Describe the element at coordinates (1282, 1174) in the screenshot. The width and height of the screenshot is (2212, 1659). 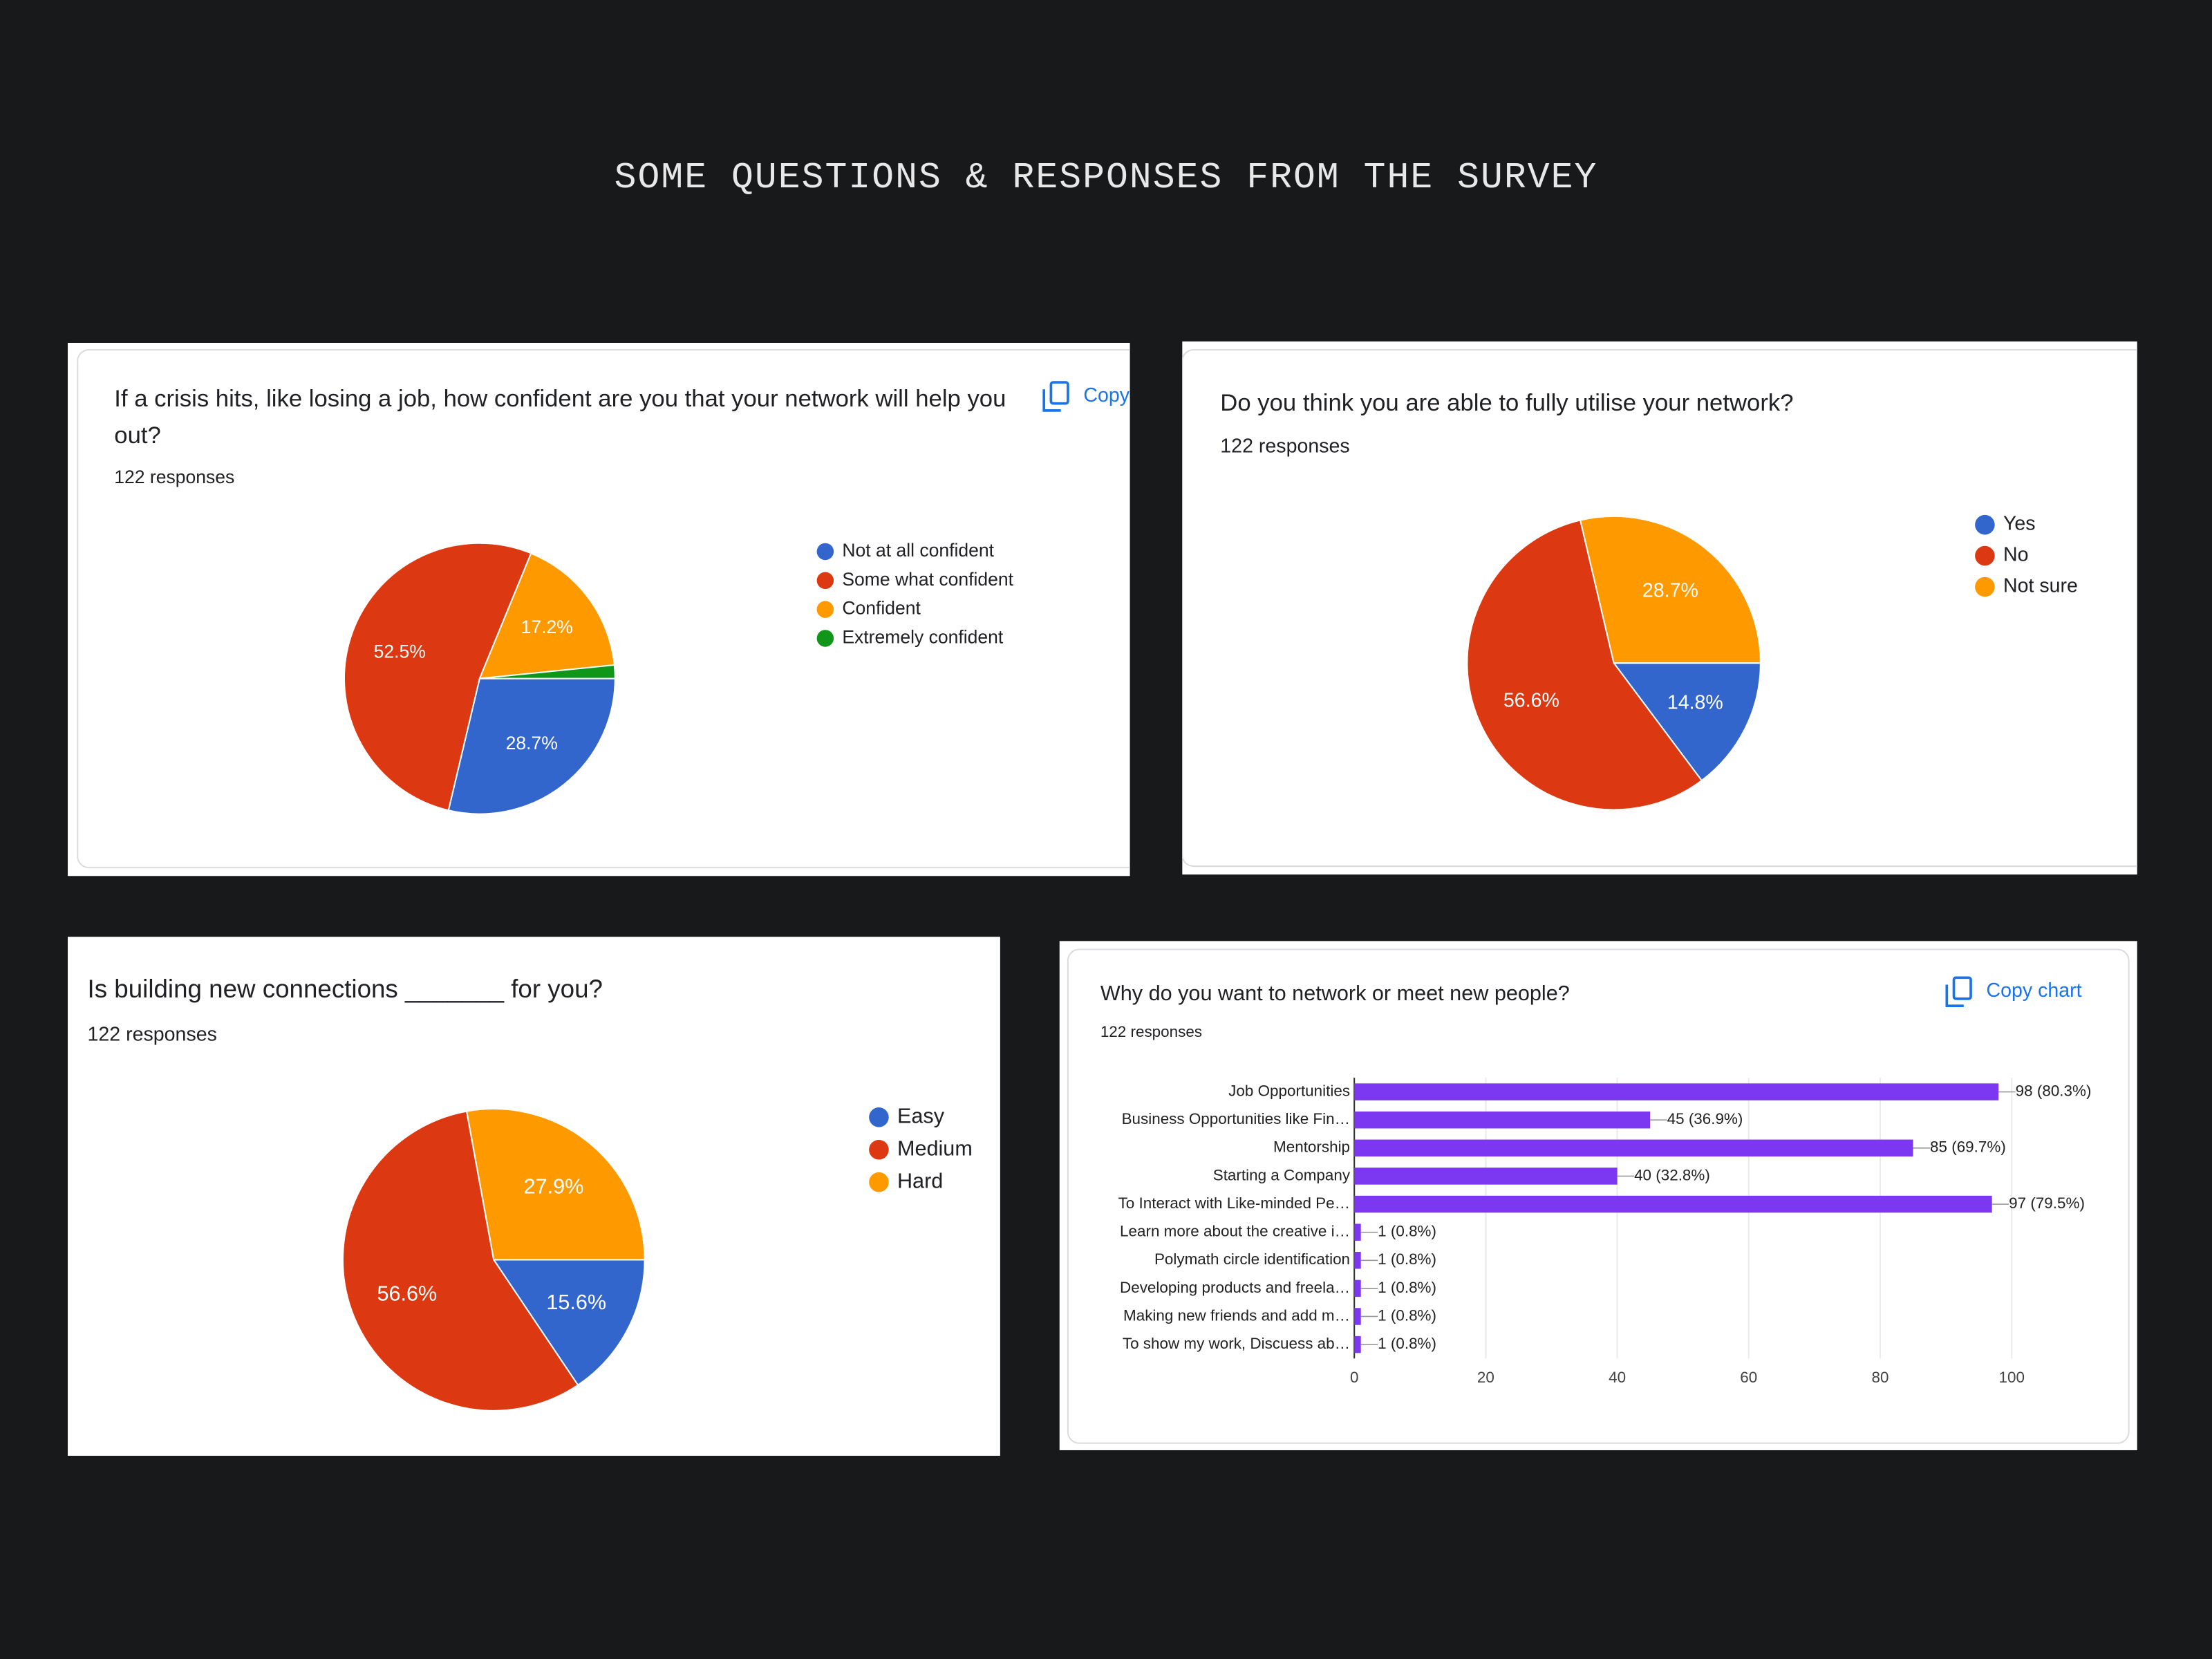
I see `category-label: Starting a Company` at that location.